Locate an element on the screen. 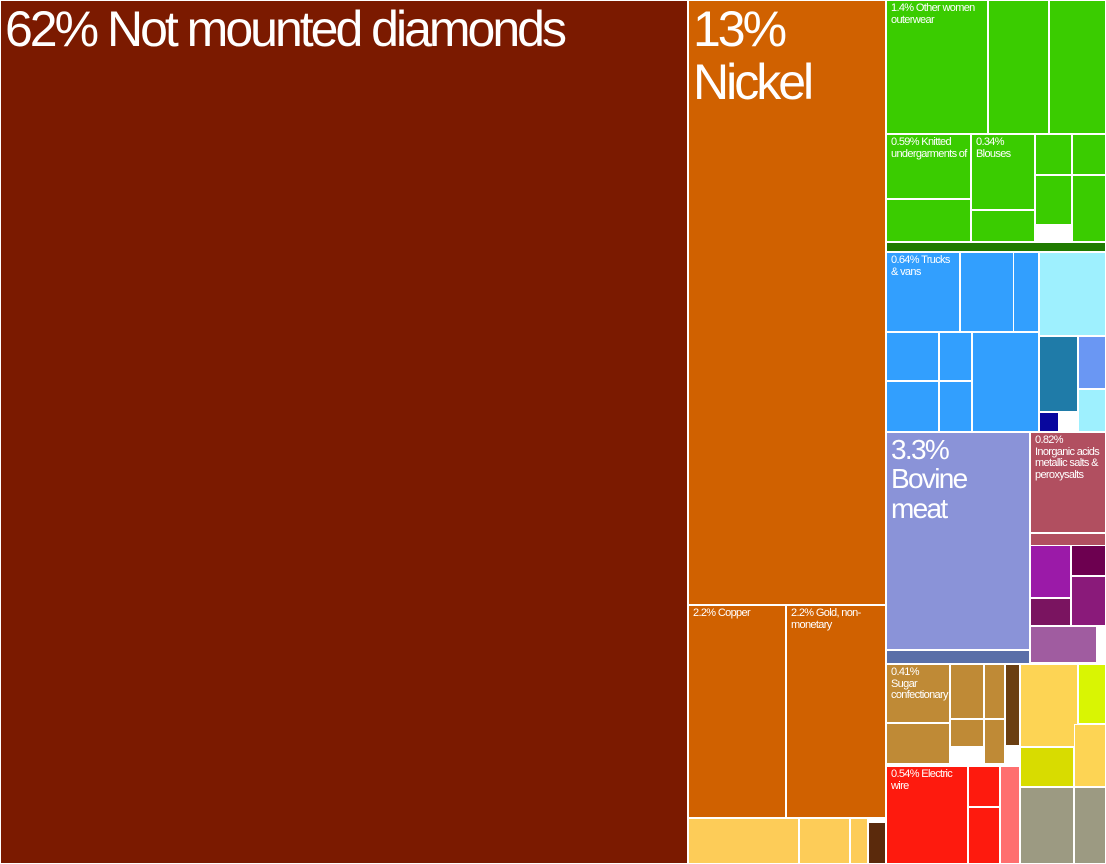  tile-label: 2.2% Gold, non-monetary is located at coordinates (837, 619).